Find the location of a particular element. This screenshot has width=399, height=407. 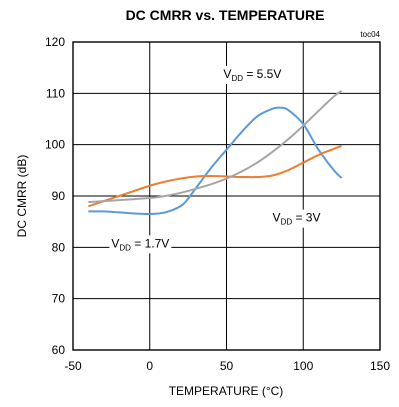

x-tick-label: 0 is located at coordinates (149, 366).